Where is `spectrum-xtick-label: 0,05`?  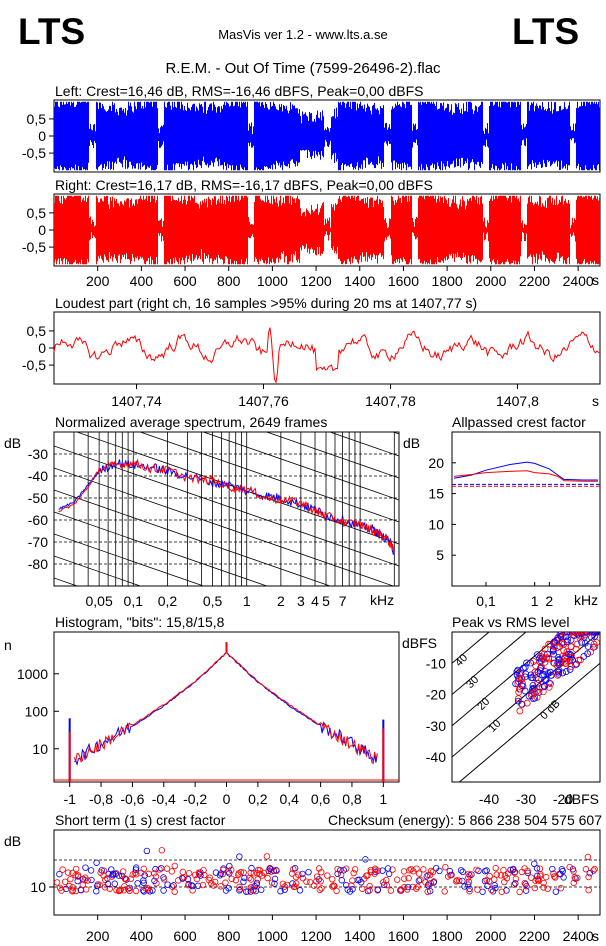 spectrum-xtick-label: 0,05 is located at coordinates (99, 601).